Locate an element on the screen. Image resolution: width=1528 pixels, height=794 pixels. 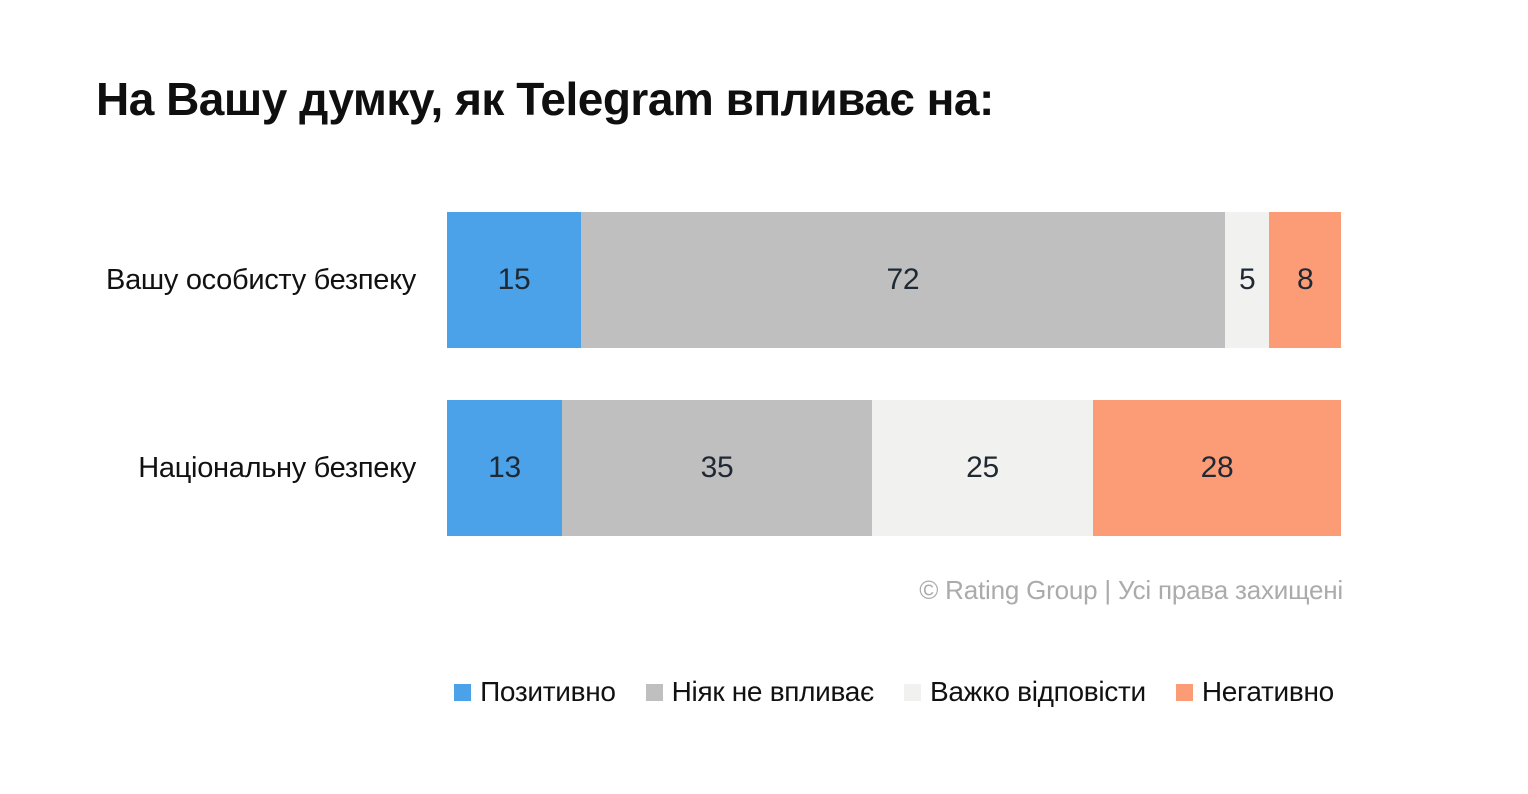
segment-value-label: 25 is located at coordinates (982, 467).